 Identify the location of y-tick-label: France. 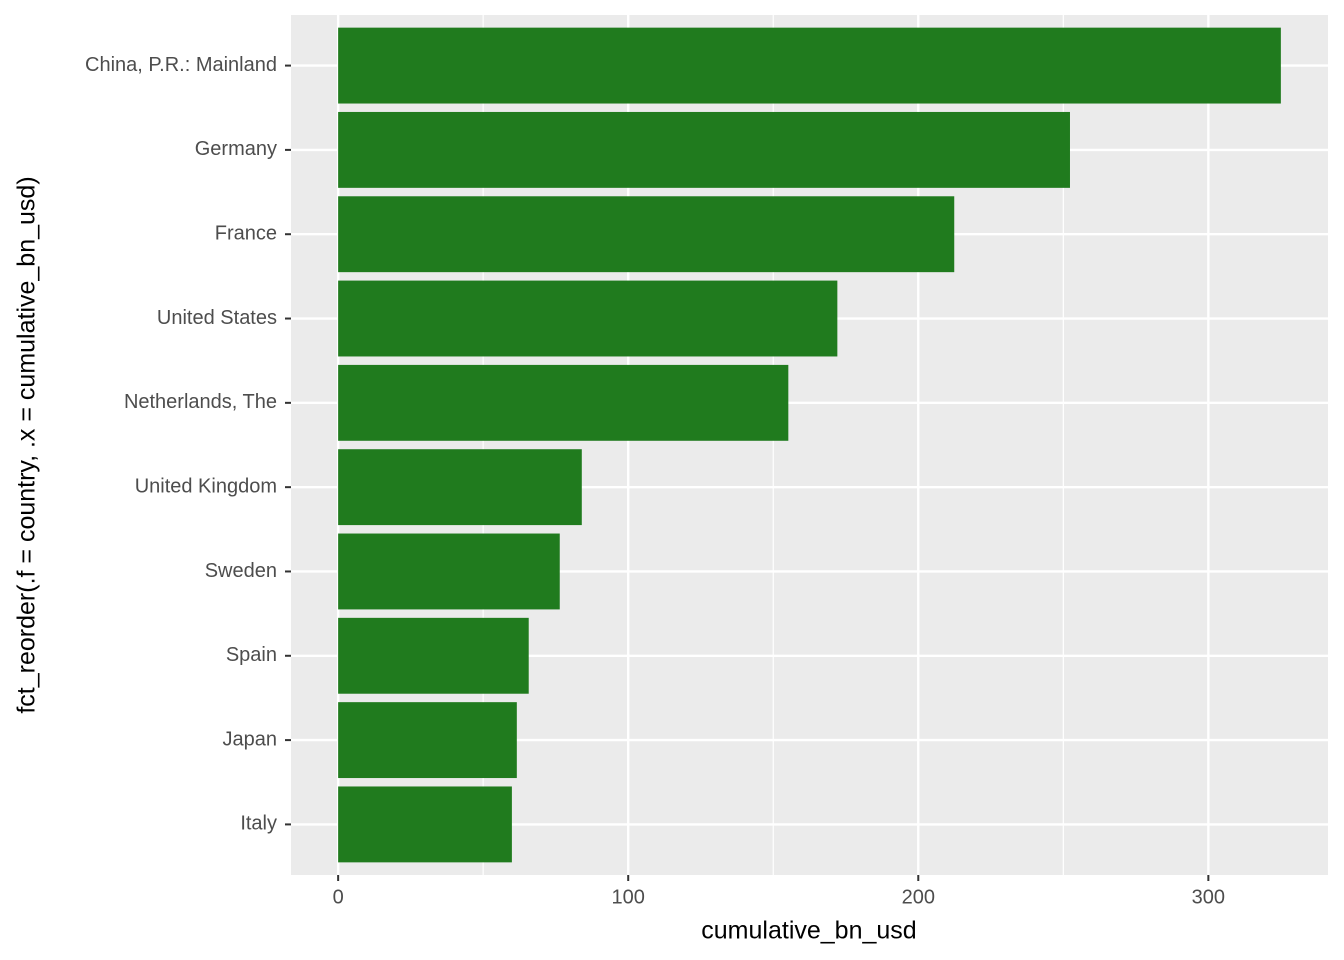
(246, 233).